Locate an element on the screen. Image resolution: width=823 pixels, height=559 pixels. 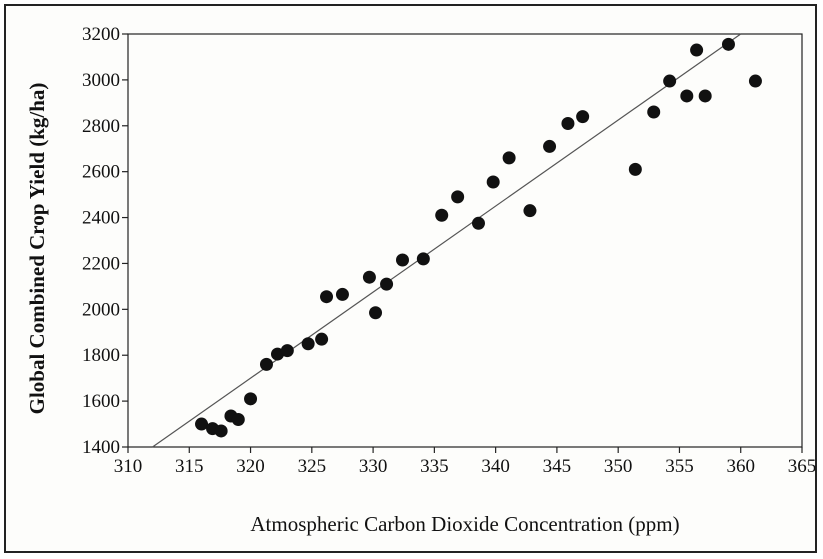
y-tick-label: 2600 is located at coordinates (101, 172).